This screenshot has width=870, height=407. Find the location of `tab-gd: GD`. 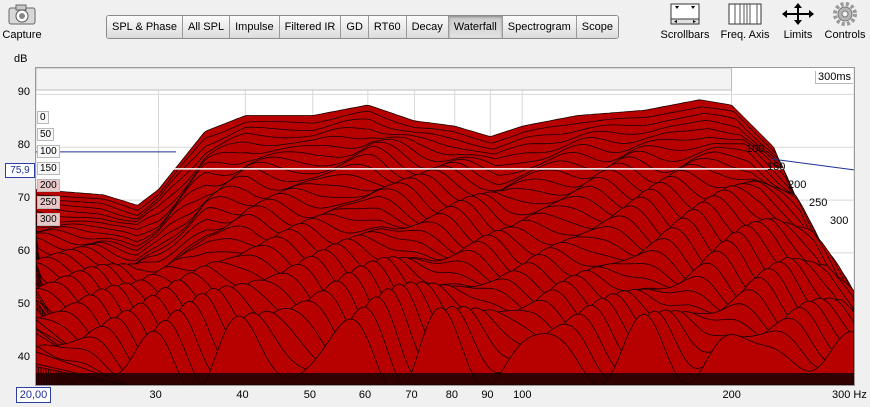

tab-gd: GD is located at coordinates (355, 27).